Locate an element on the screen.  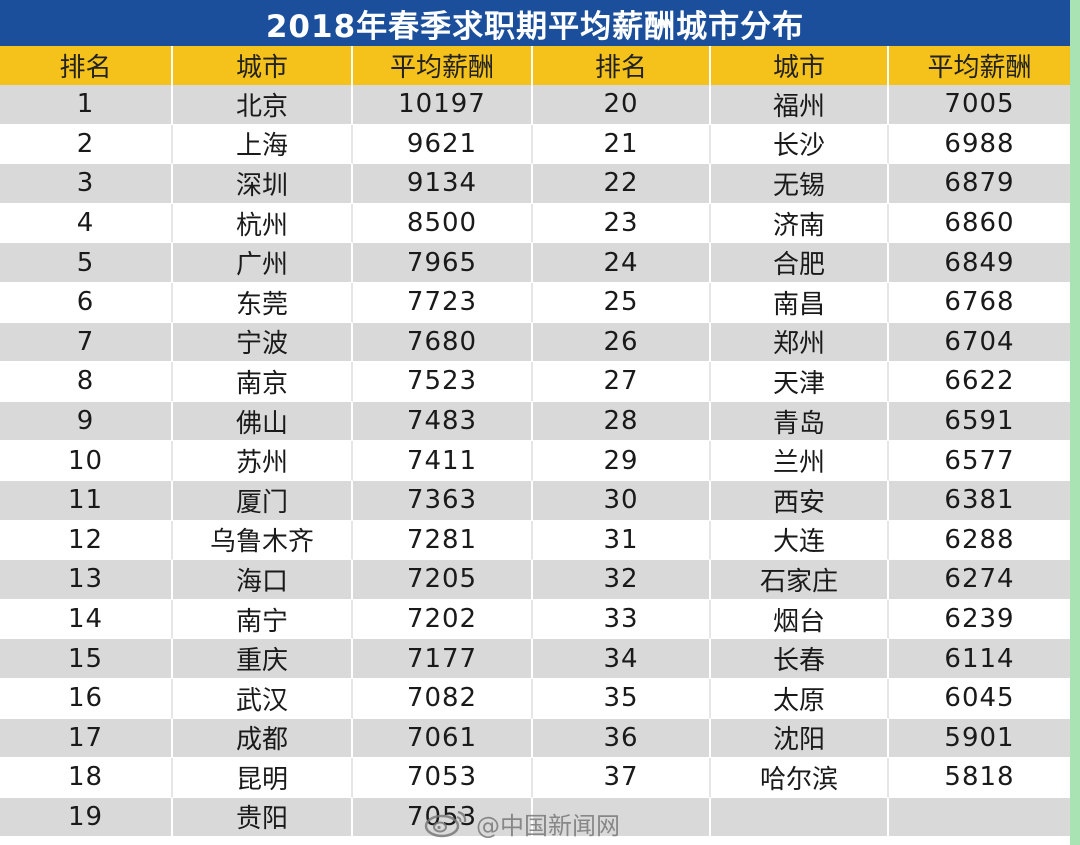
salary-cell: 7965 is located at coordinates (443, 263).